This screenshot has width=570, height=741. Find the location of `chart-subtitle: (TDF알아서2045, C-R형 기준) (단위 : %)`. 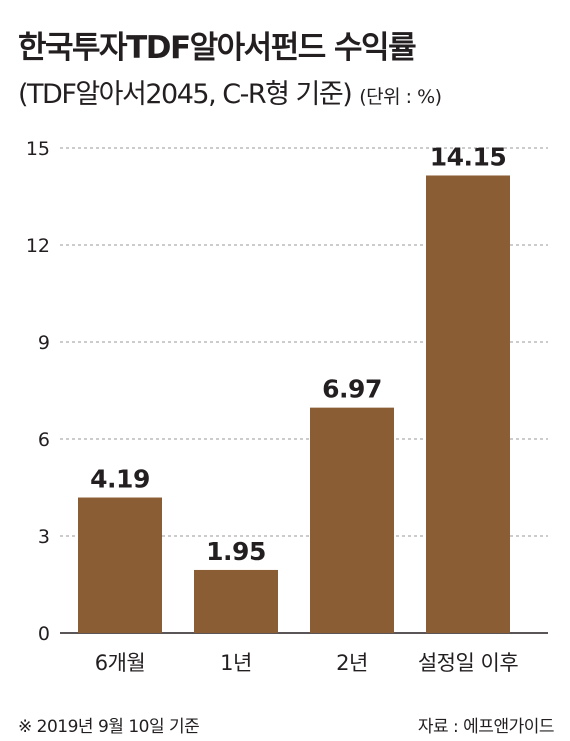

chart-subtitle: (TDF알아서2045, C-R형 기준) (단위 : %) is located at coordinates (230, 91).